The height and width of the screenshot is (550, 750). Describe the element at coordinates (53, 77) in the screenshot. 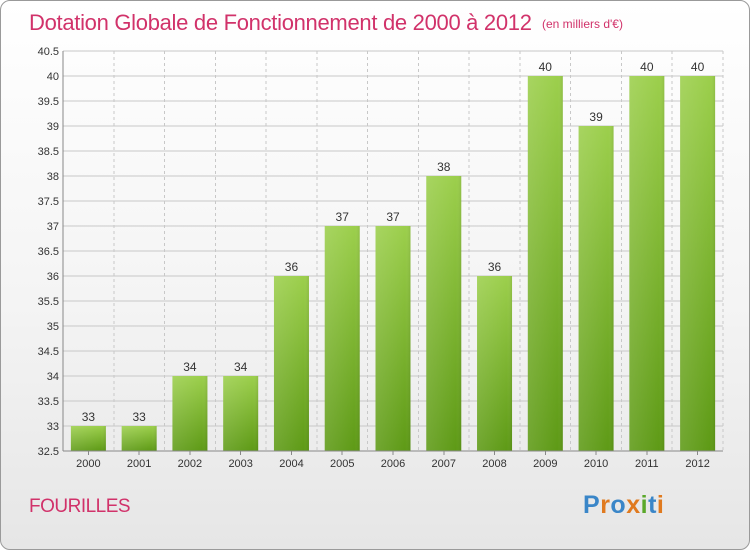

I see `y-tick-label: 40` at that location.